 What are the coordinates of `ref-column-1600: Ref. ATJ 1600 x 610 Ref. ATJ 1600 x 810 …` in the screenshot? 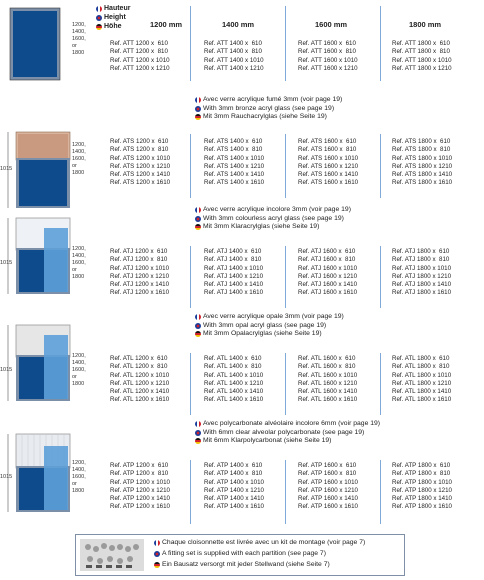 It's located at (328, 272).